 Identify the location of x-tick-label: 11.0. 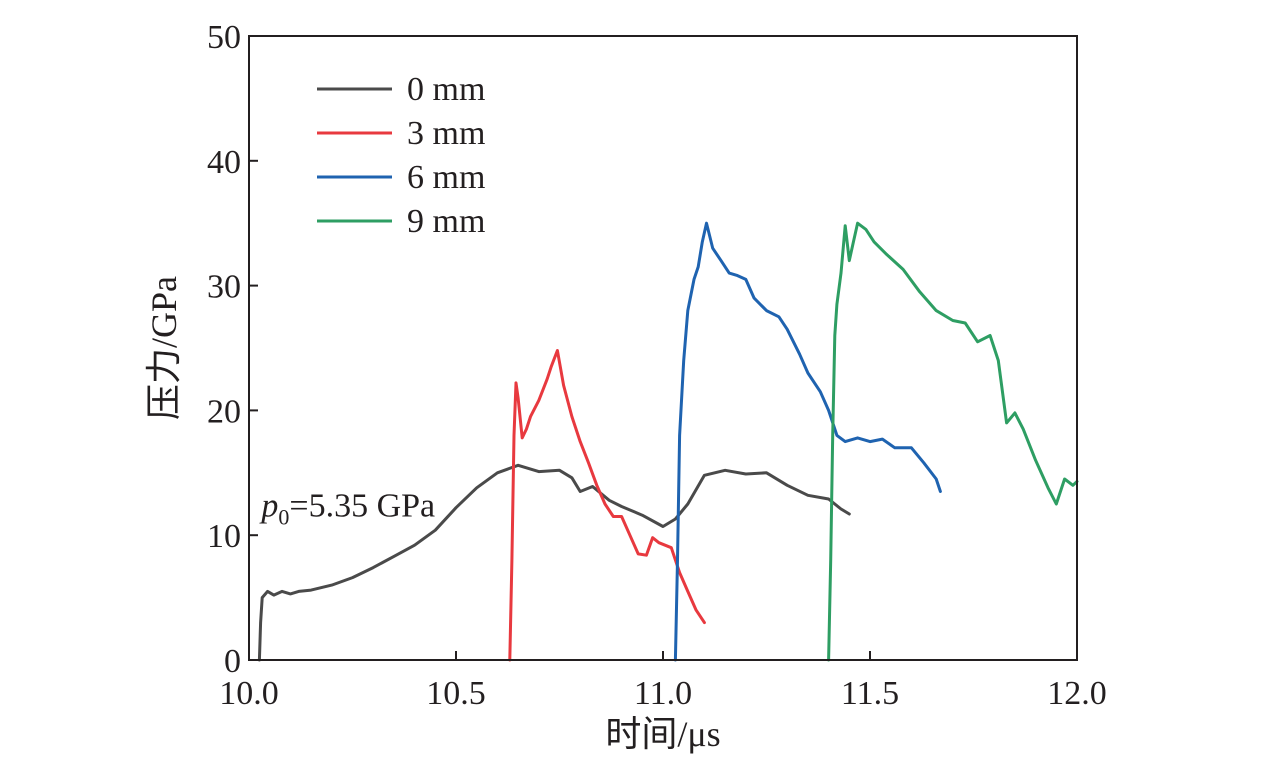
(663, 693).